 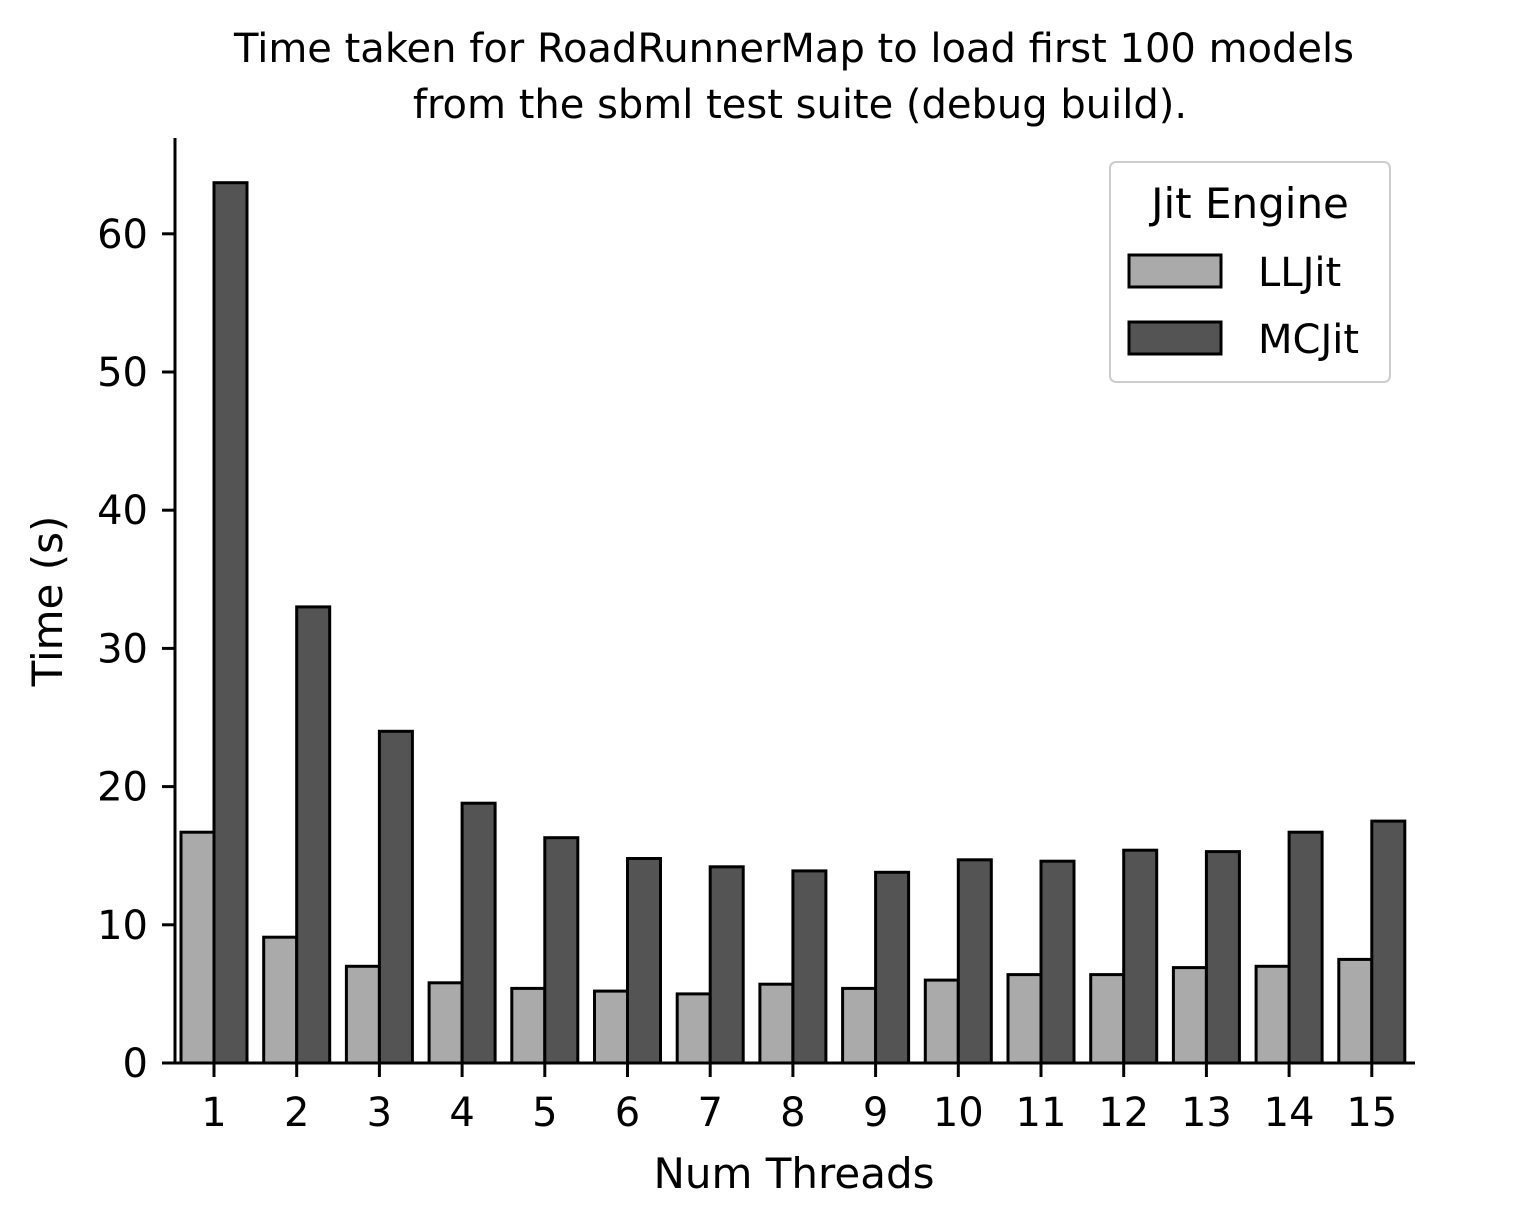 I want to click on x-tick-label: 9, so click(x=875, y=1113).